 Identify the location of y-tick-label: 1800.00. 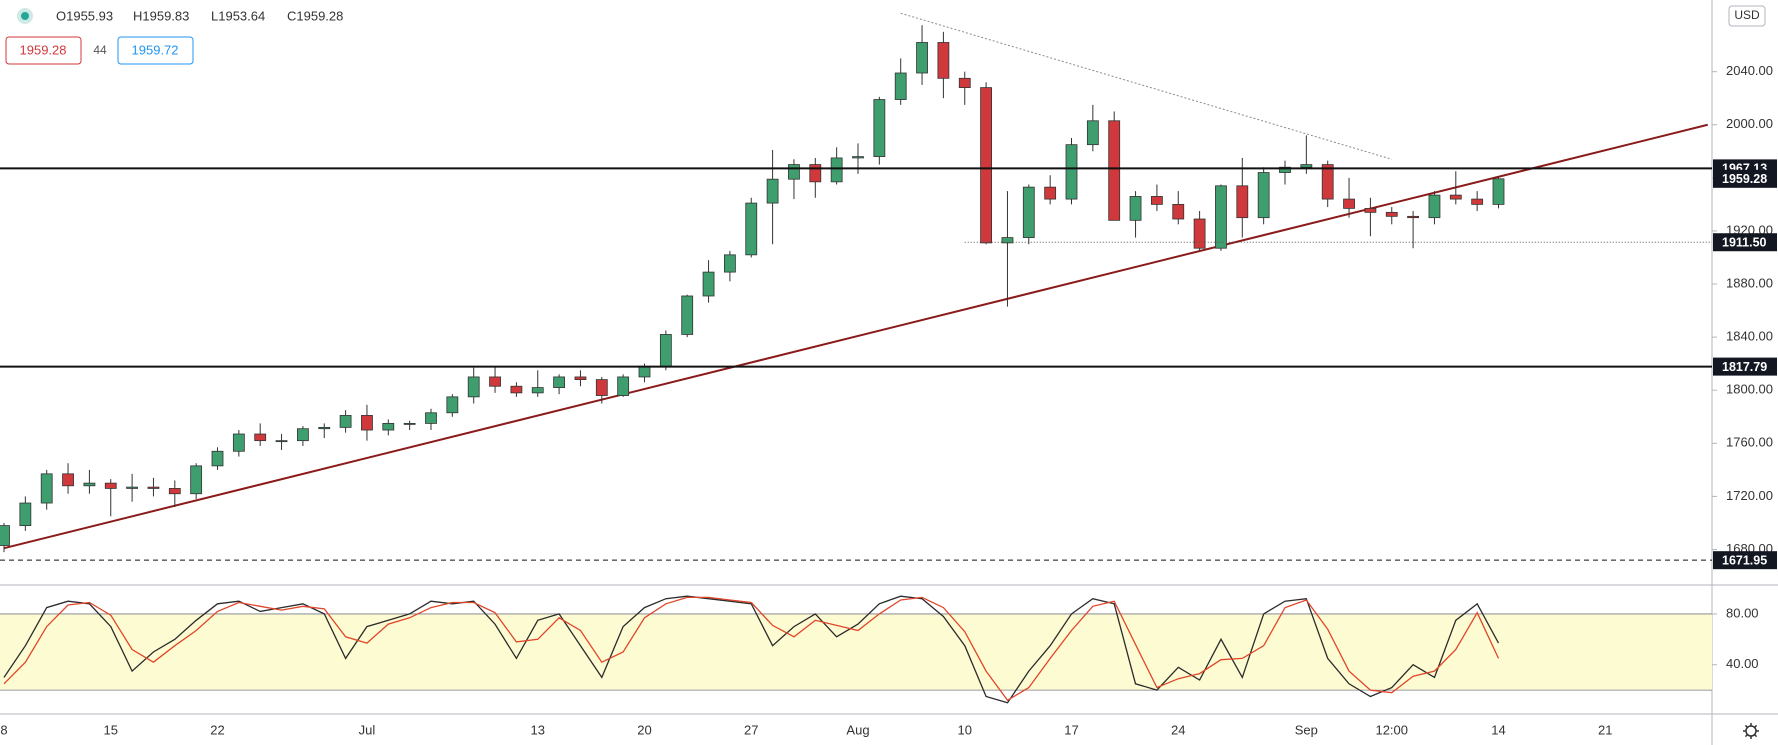
(1749, 389).